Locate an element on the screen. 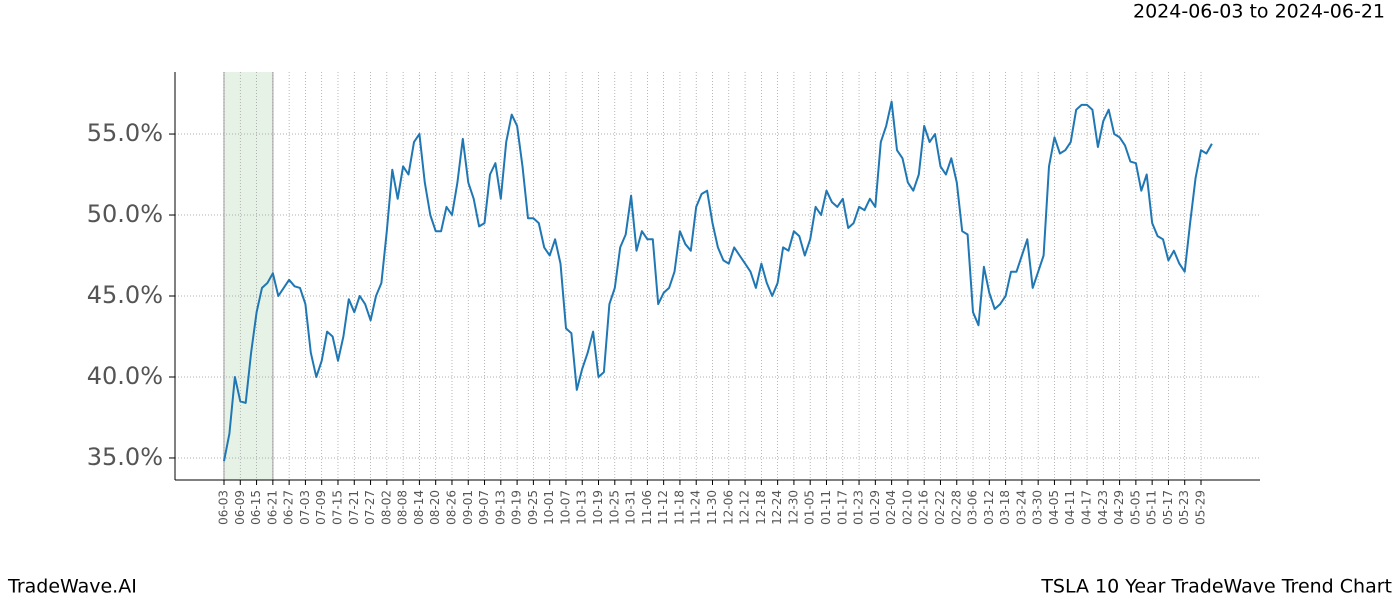 This screenshot has height=600, width=1400. x-tick-label: 12-30 is located at coordinates (793, 507).